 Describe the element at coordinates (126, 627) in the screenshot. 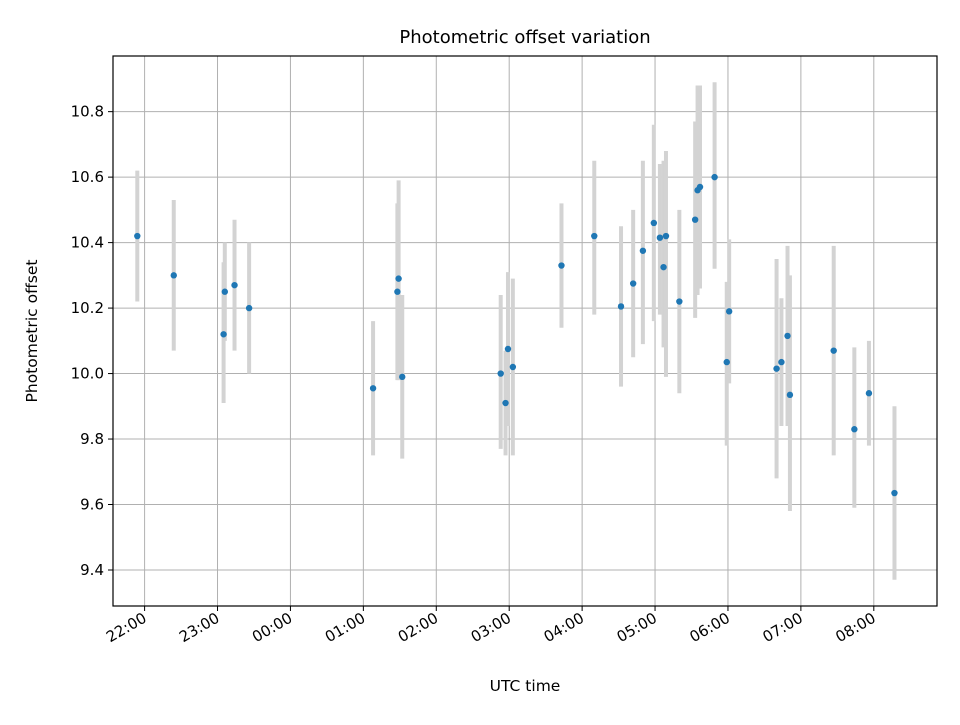

I see `x-tick-label: 22:00` at that location.